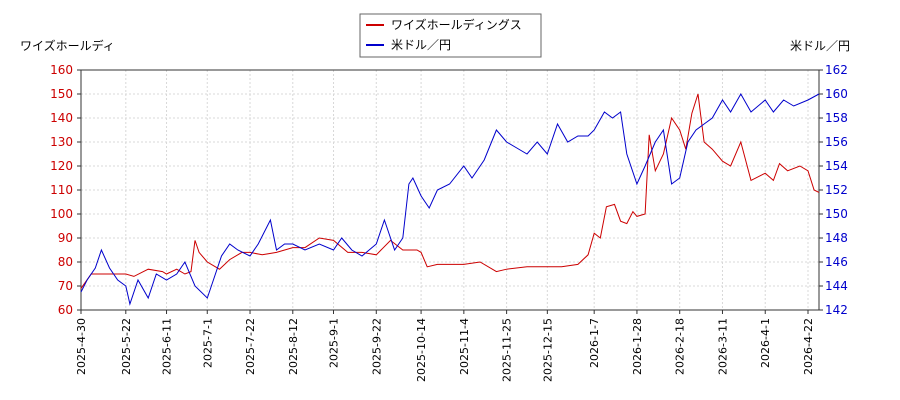 This screenshot has height=400, width=900. What do you see at coordinates (61, 94) in the screenshot?
I see `left-tick-label: 150` at bounding box center [61, 94].